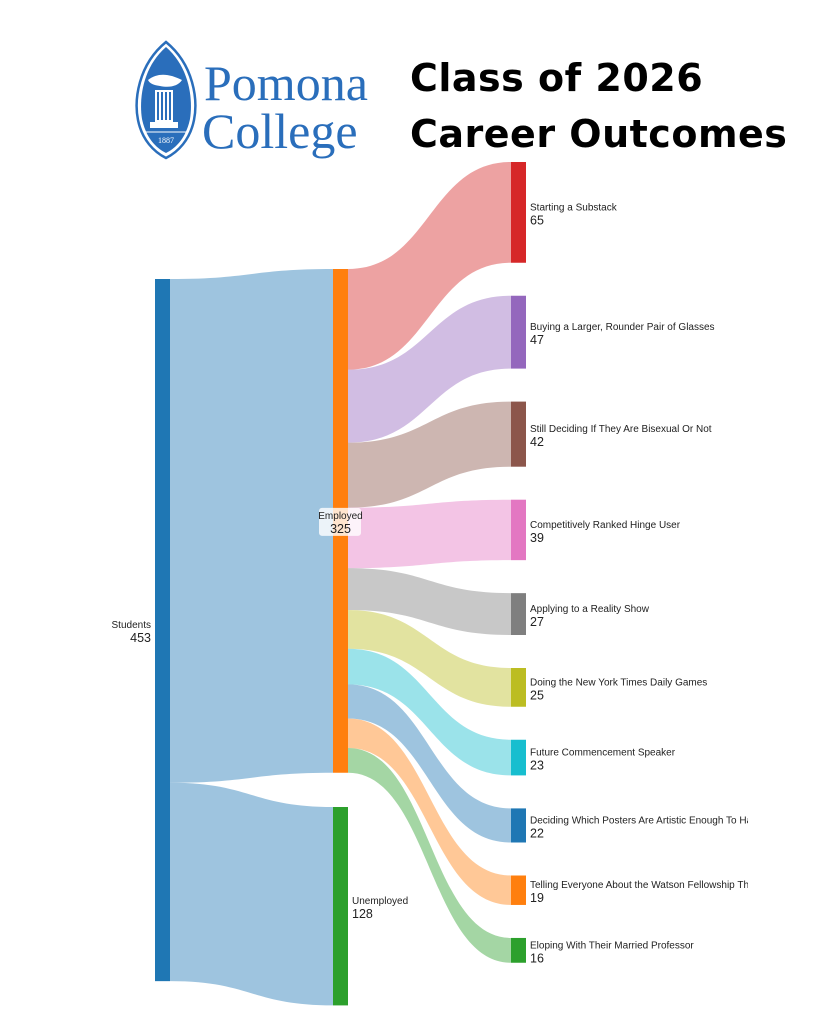 The image size is (819, 1024). I want to click on node-t8, so click(518, 890).